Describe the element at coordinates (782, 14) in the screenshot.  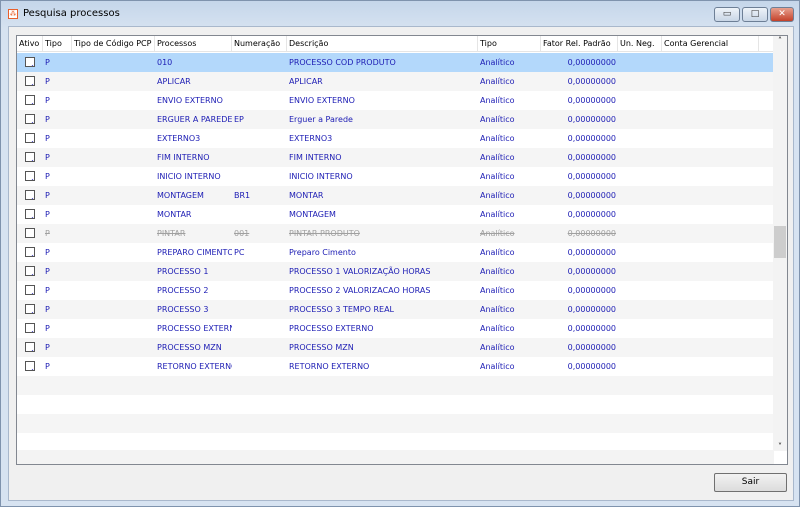
I see `close-button: ✕` at that location.